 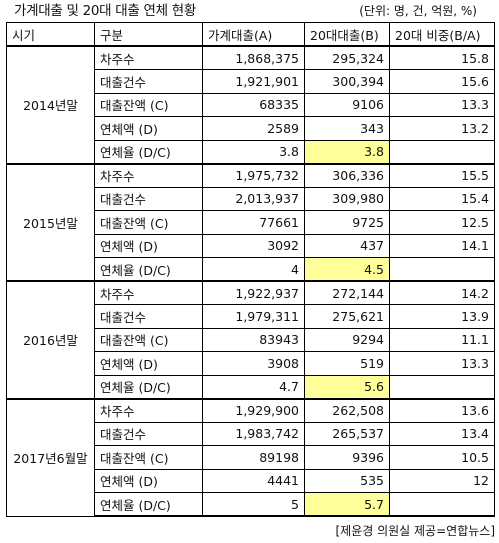 What do you see at coordinates (347, 363) in the screenshot?
I see `twenties-loans-cell: 519` at bounding box center [347, 363].